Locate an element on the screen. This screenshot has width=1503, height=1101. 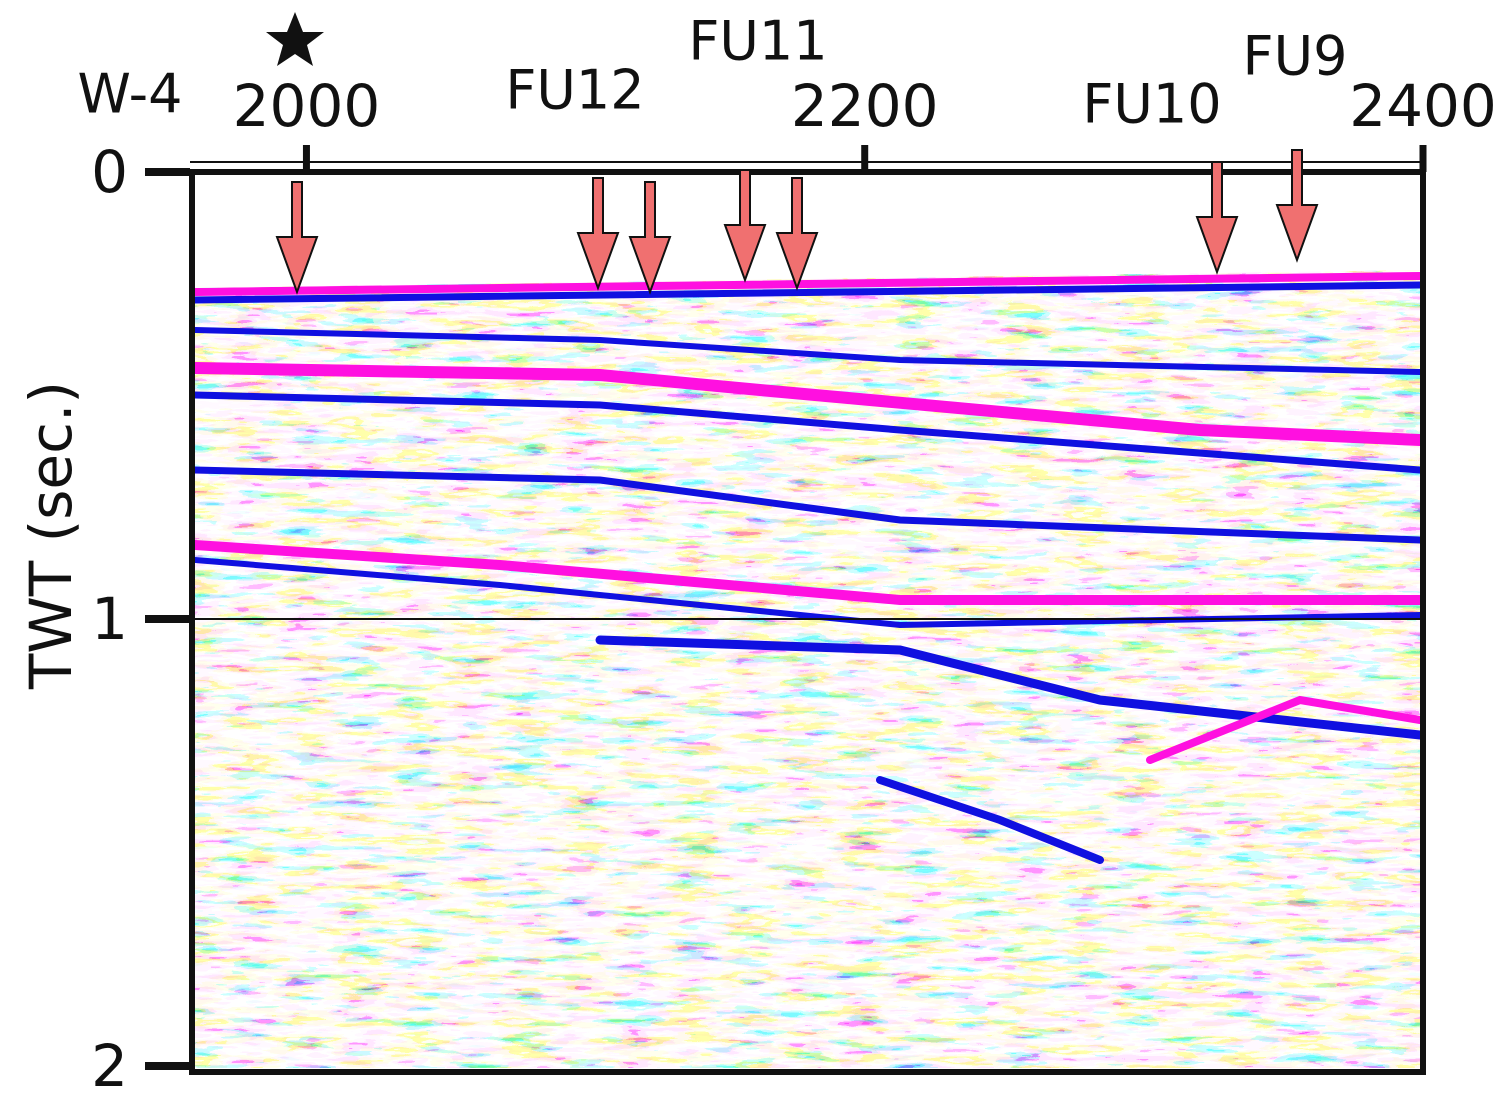
annotation: FU11 is located at coordinates (757, 41).